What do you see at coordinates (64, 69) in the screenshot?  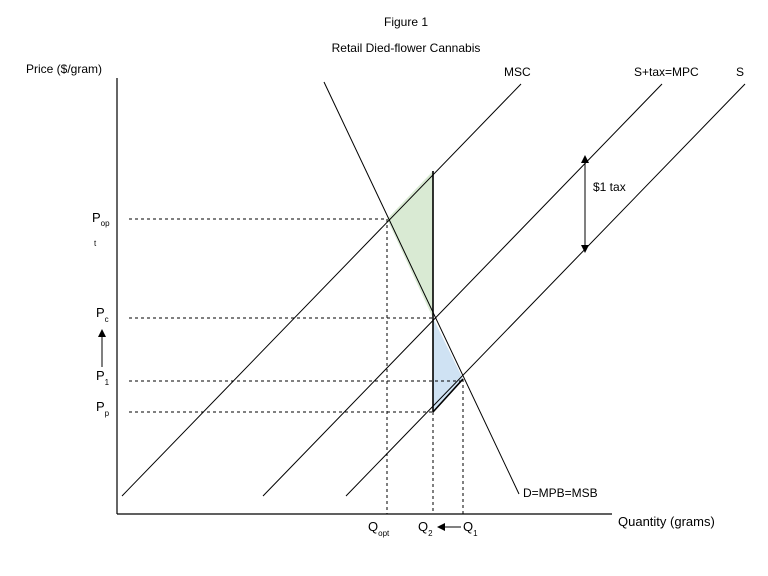 I see `y-axis-label: Price ($/gram)` at bounding box center [64, 69].